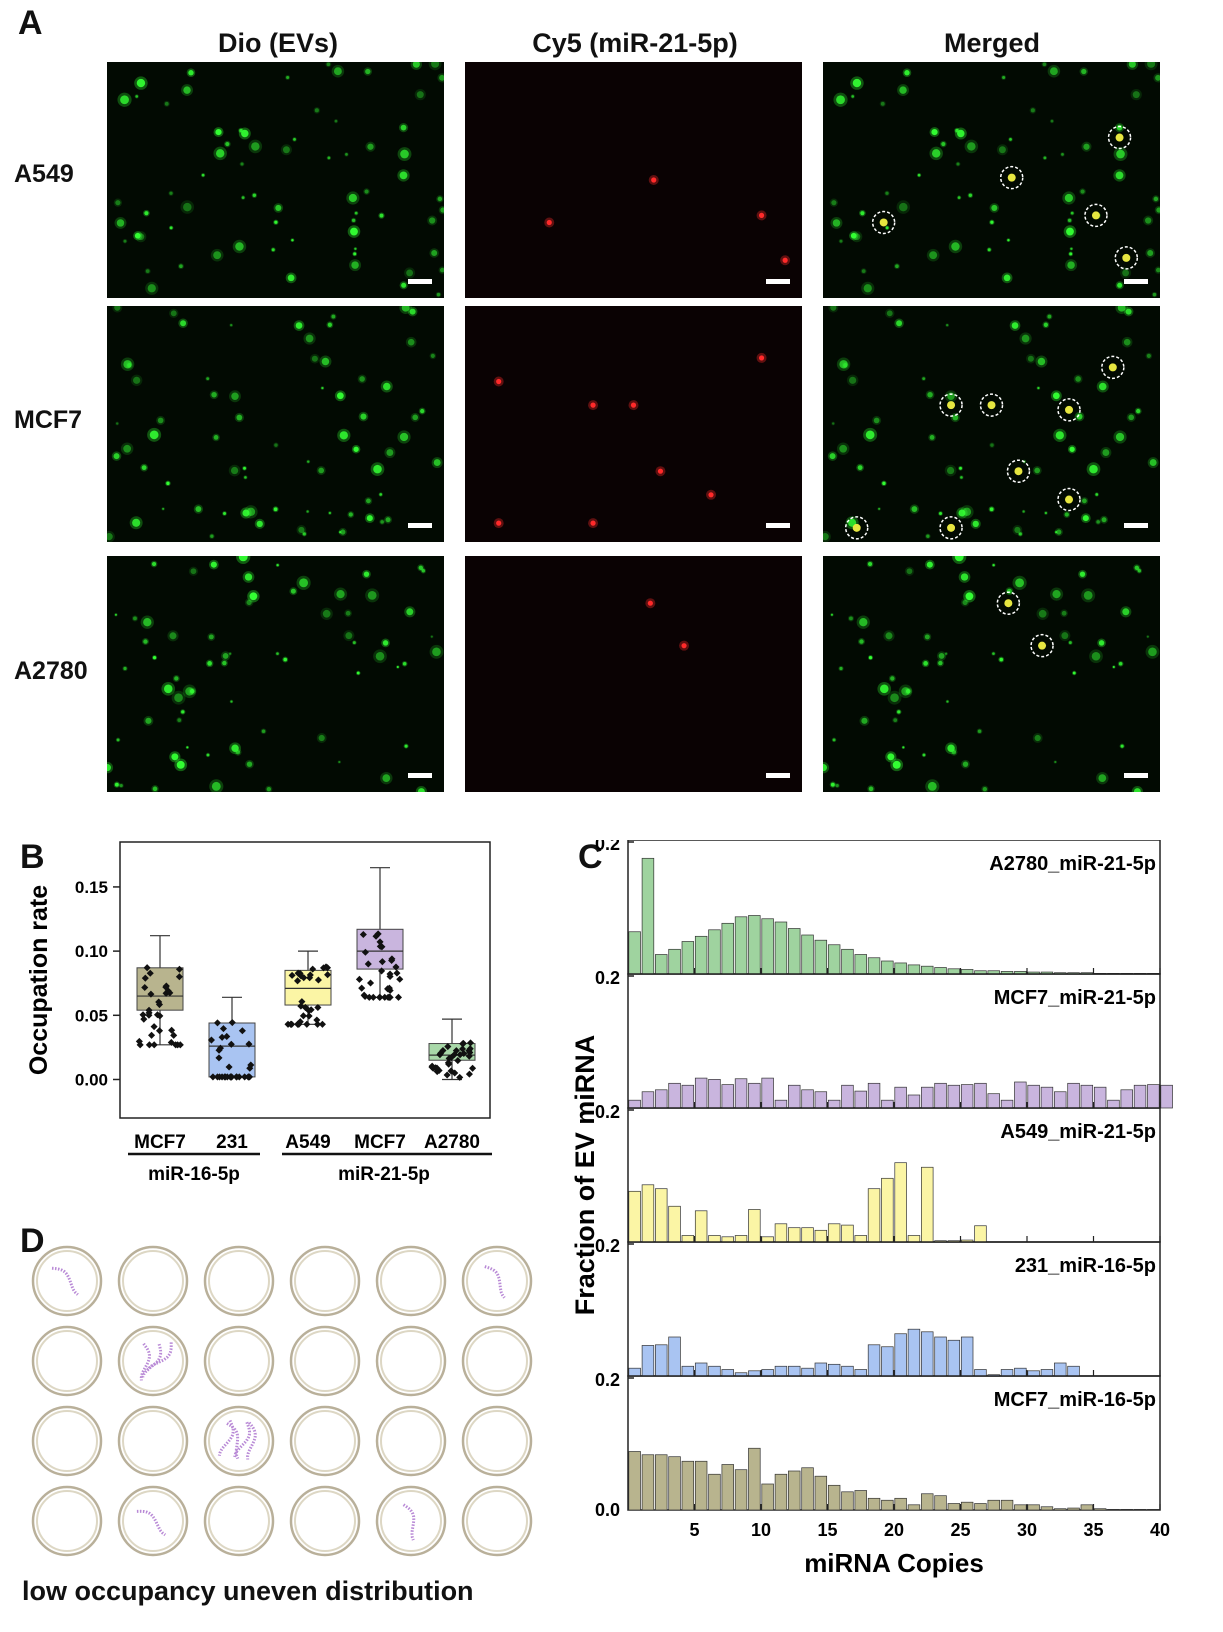  I want to click on subplot-title: 231_miR-16-5p, so click(1085, 1266).